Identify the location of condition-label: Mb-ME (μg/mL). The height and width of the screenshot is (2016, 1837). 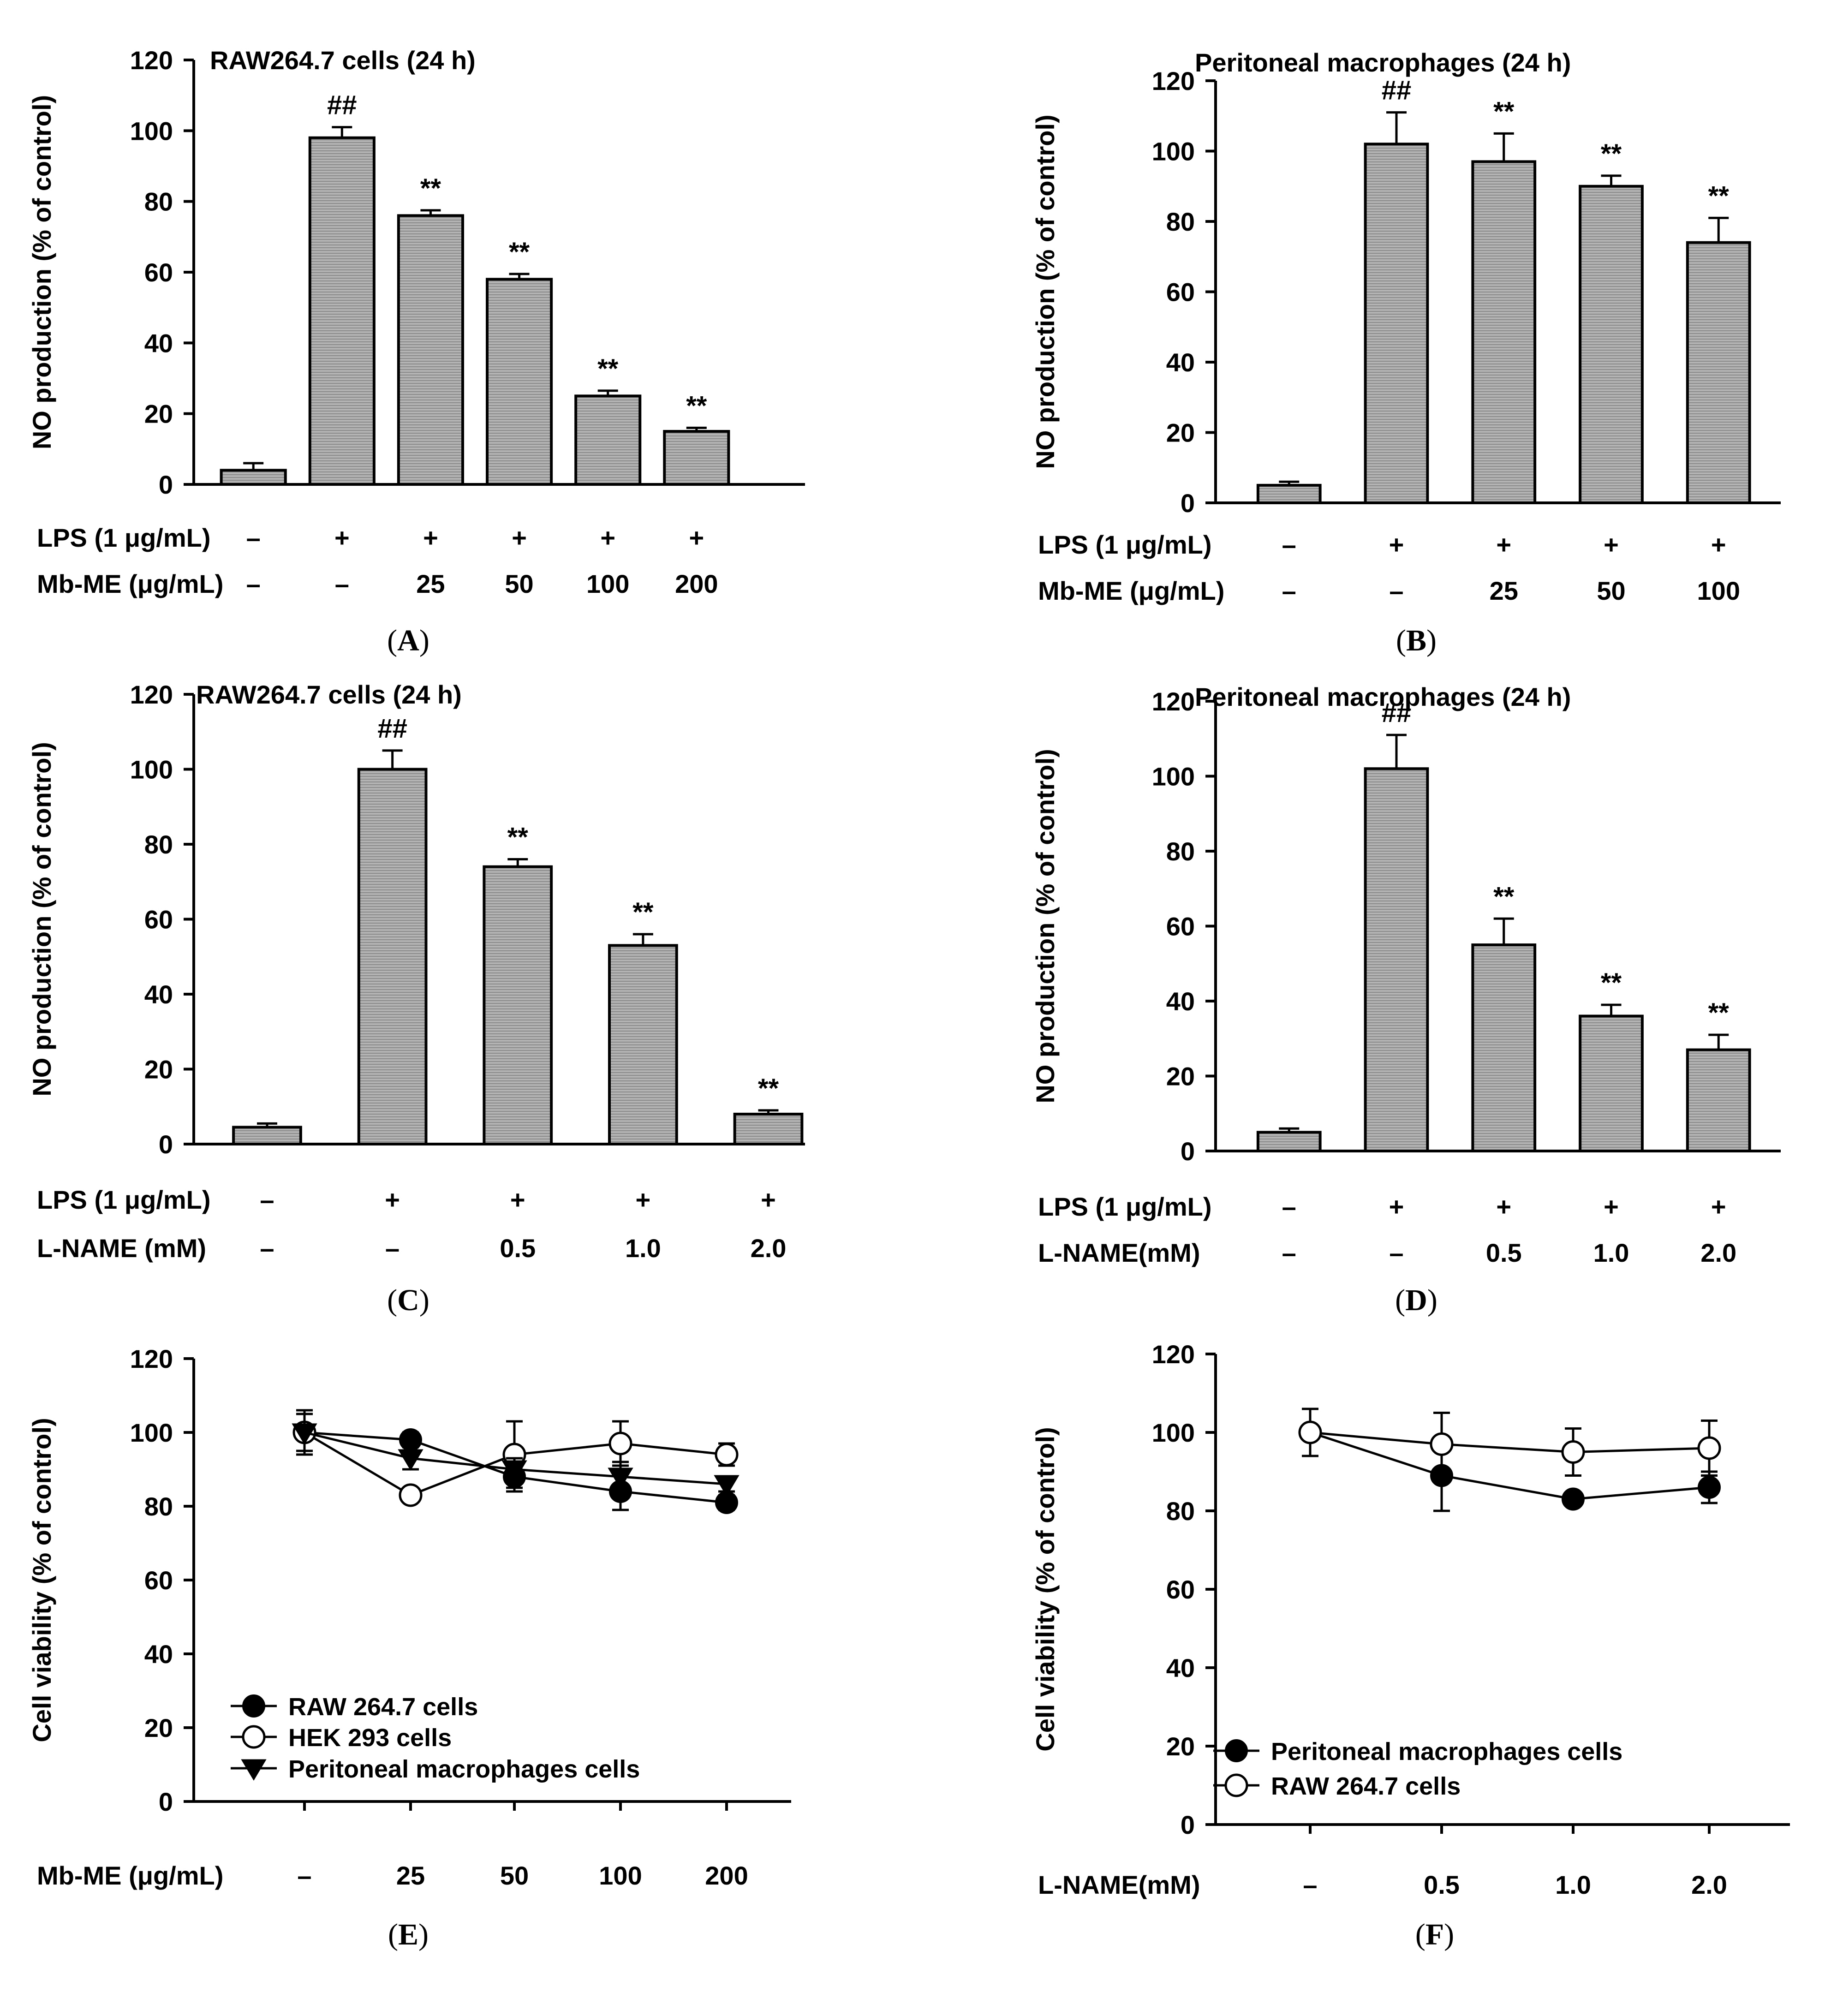
(130, 583).